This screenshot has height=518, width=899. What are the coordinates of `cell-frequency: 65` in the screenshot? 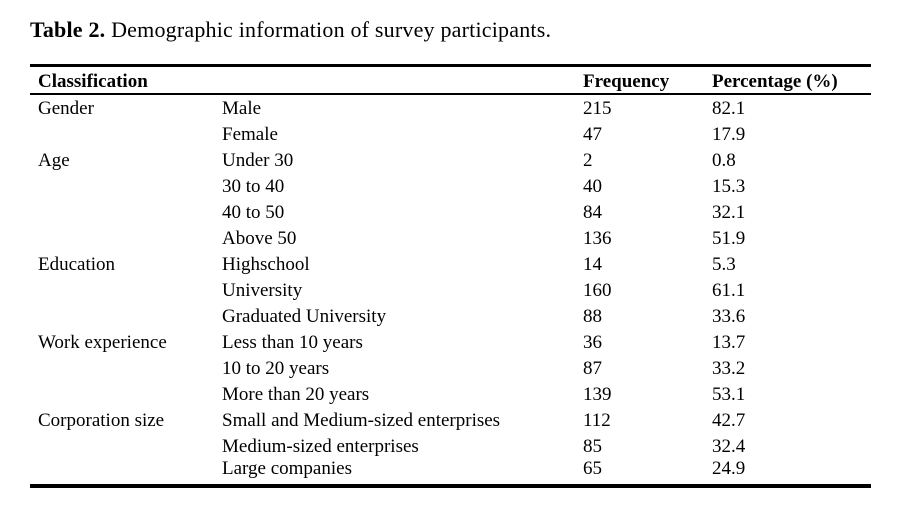 It's located at (592, 468).